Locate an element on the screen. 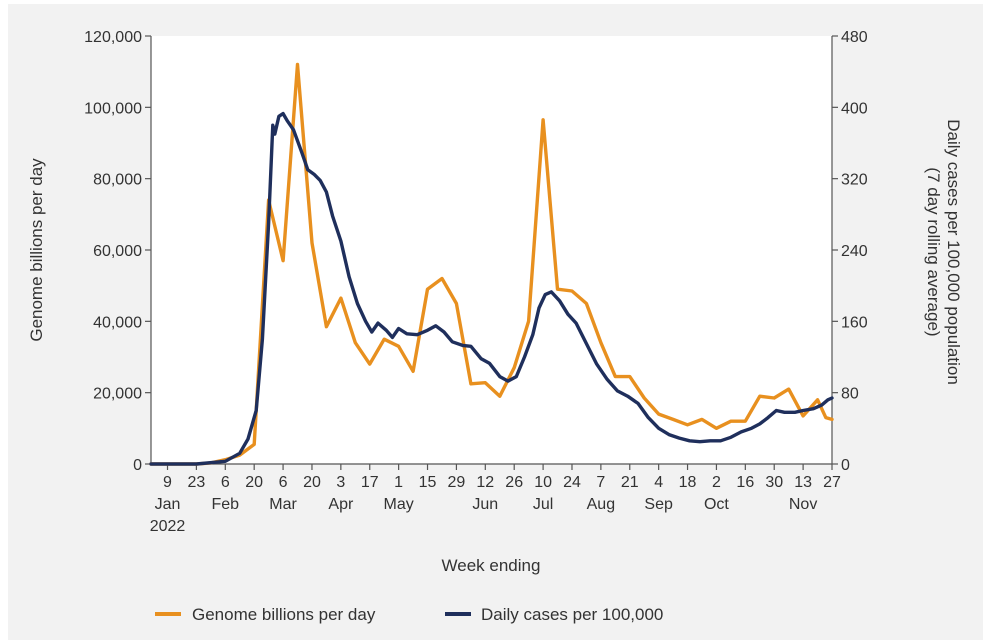  x-month-label: Mar is located at coordinates (283, 504).